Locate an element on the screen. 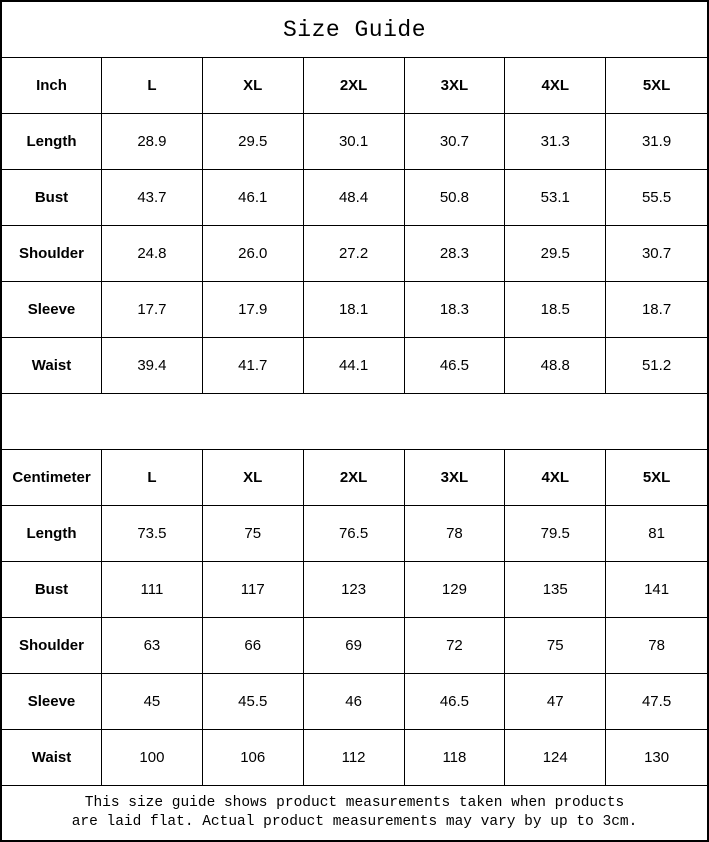  measurement-cell: 18.3 is located at coordinates (455, 309).